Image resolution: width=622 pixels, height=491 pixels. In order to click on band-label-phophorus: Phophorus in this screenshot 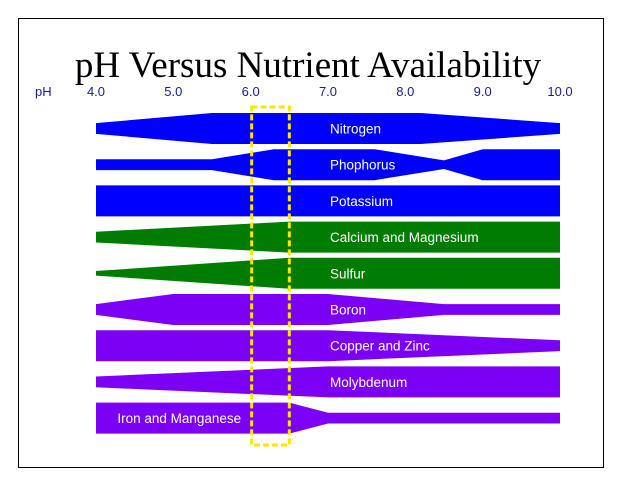, I will do `click(363, 165)`.